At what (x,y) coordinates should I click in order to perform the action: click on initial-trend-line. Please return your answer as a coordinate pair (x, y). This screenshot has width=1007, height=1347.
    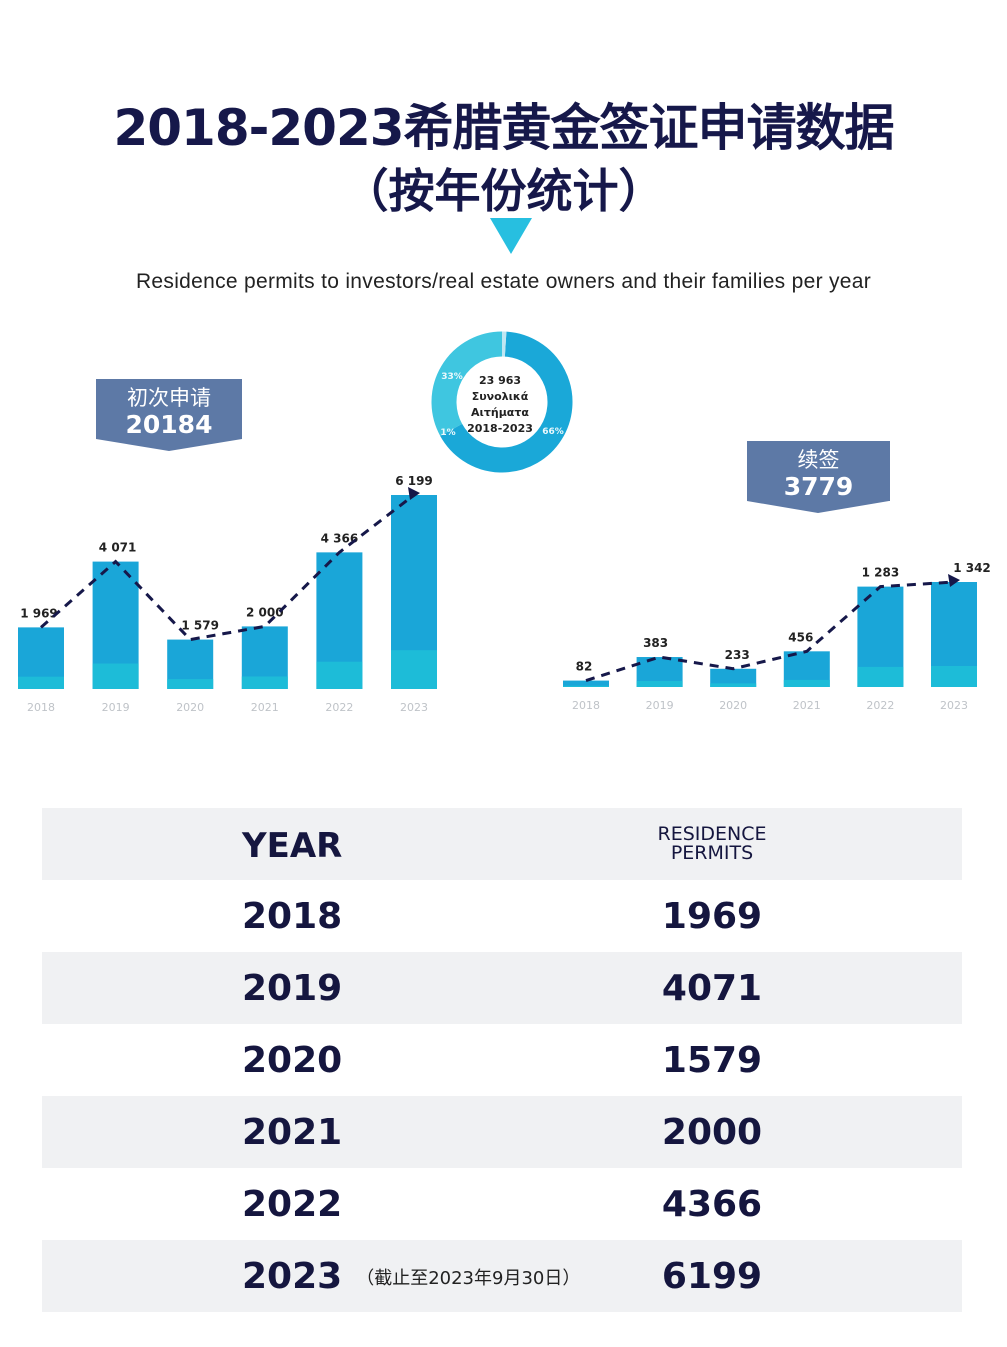
    Looking at the image, I should click on (227, 567).